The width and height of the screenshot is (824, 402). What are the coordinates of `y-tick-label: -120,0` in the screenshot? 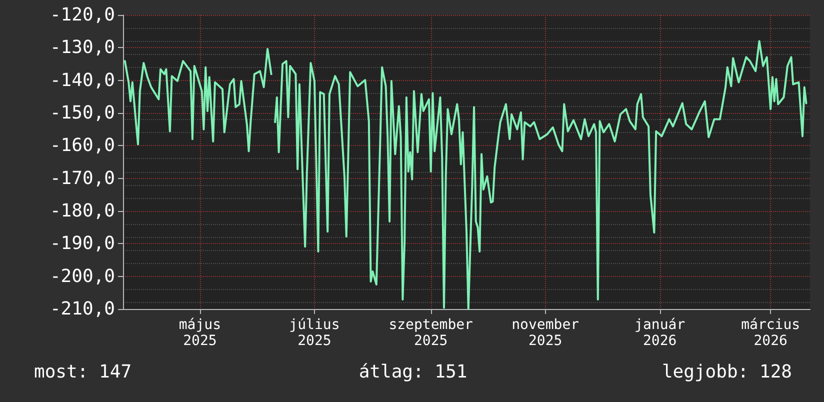 It's located at (82, 15).